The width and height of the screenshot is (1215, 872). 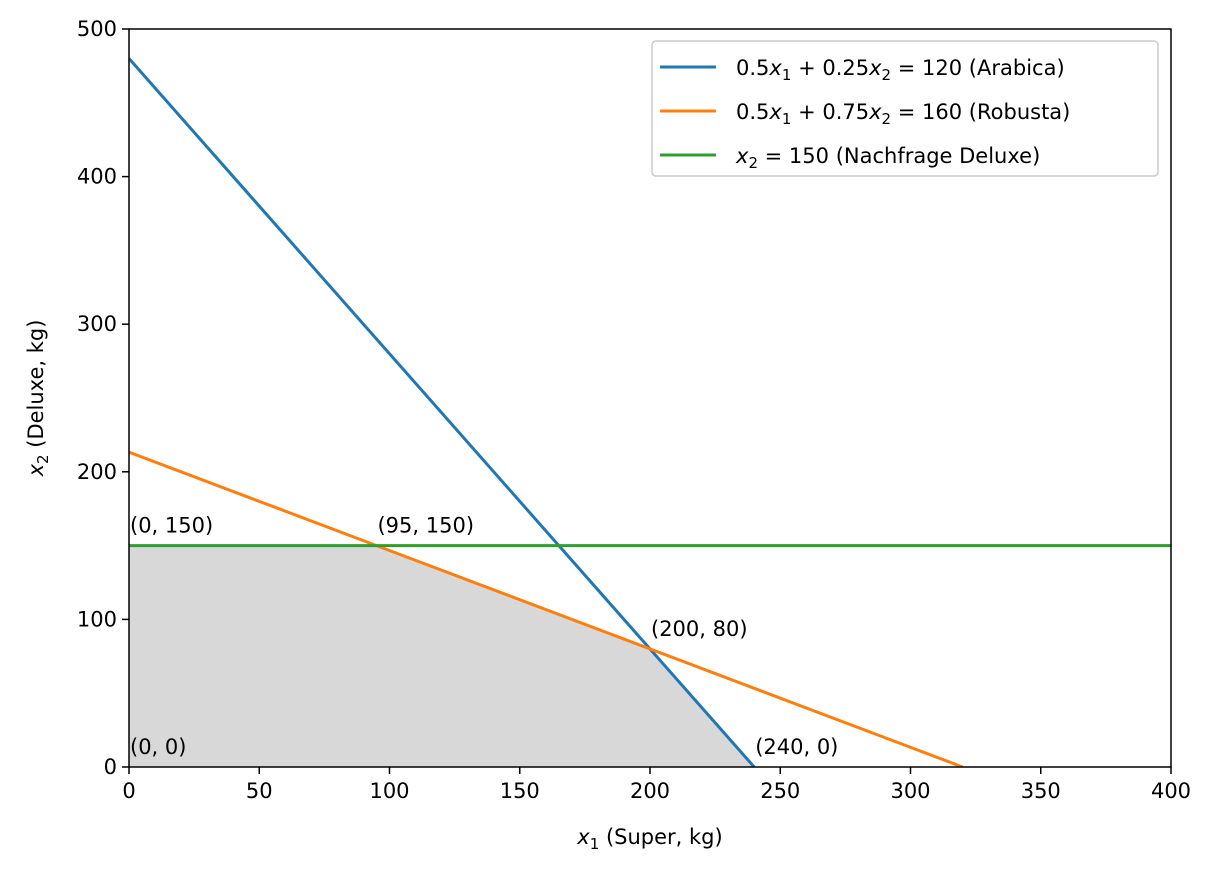 I want to click on x-tick-label: 400, so click(x=1171, y=791).